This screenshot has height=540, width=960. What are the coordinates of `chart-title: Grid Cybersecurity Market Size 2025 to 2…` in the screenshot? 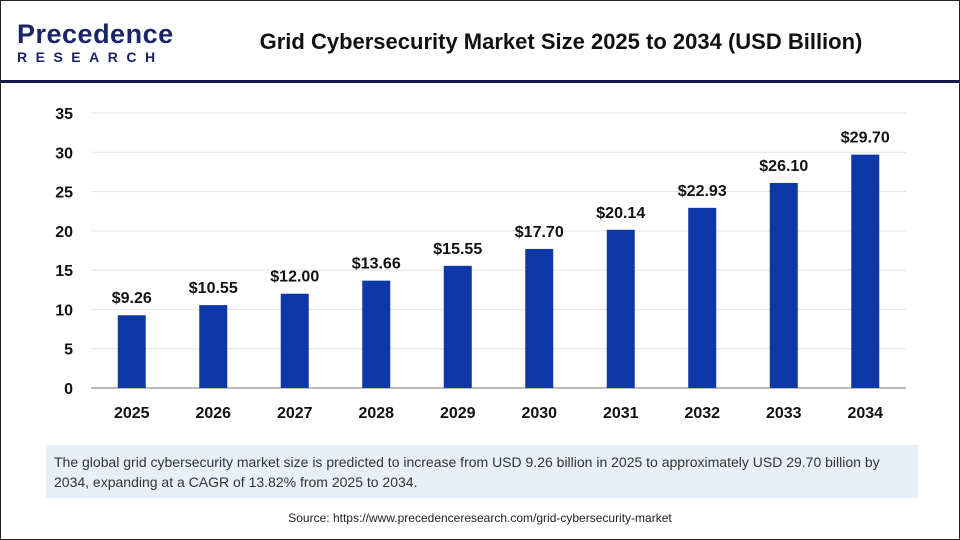 It's located at (561, 41).